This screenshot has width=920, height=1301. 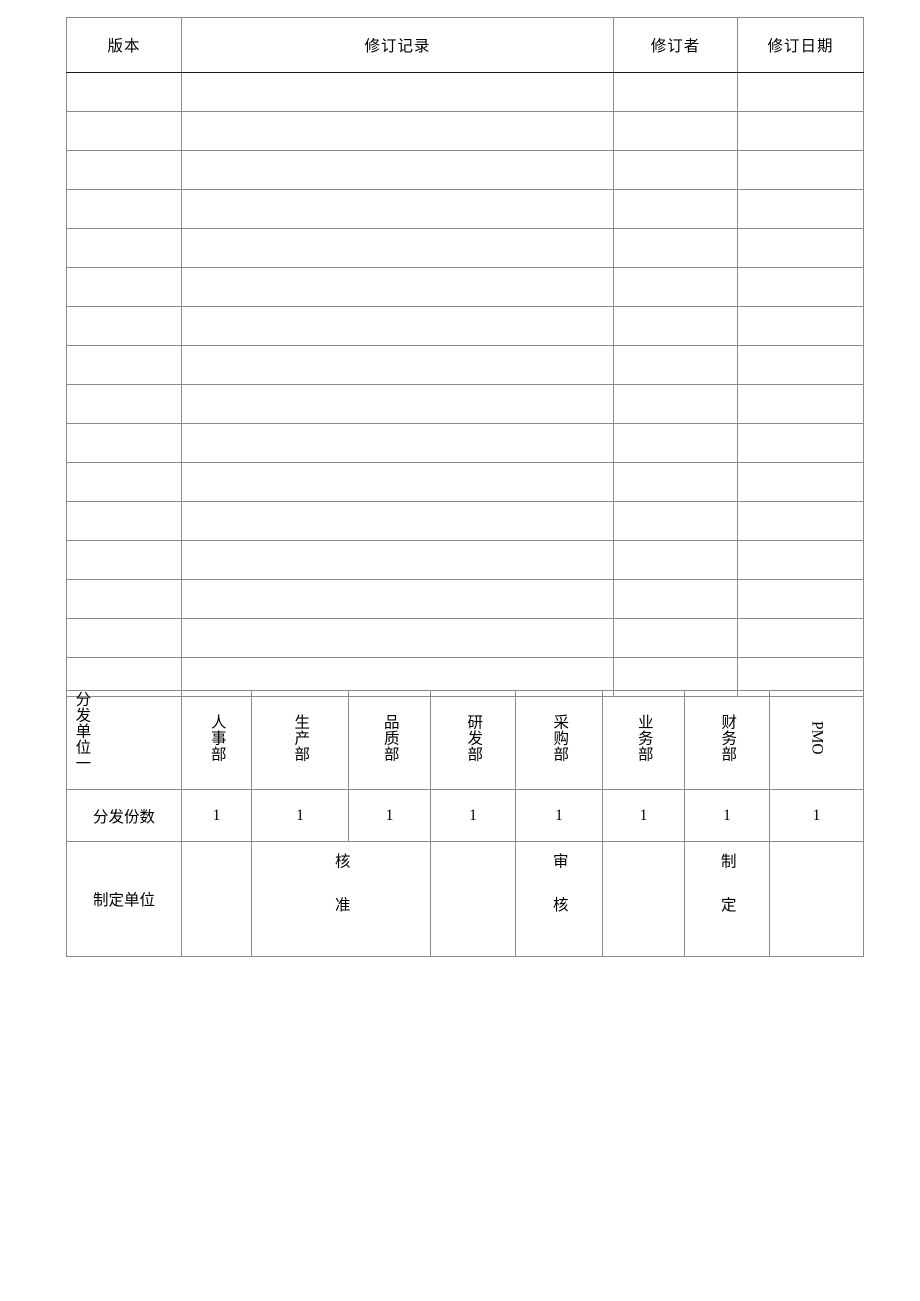 What do you see at coordinates (560, 737) in the screenshot?
I see `department-label: 采购部` at bounding box center [560, 737].